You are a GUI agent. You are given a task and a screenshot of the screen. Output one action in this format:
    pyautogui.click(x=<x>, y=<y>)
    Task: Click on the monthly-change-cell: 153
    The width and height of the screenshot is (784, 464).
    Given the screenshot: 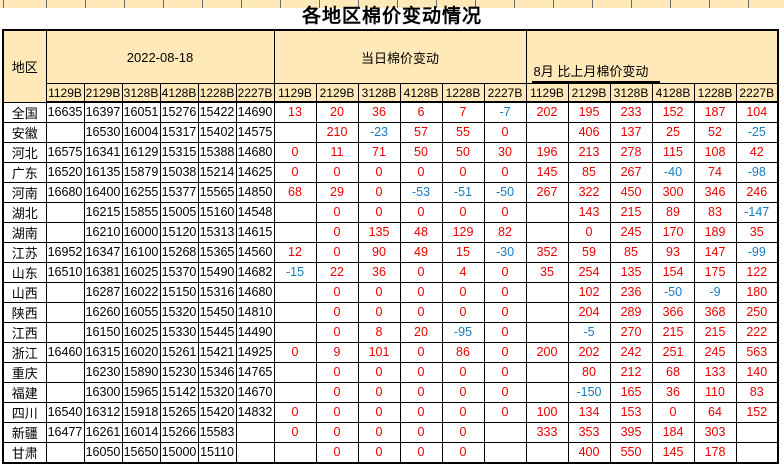 What is the action you would take?
    pyautogui.click(x=631, y=412)
    